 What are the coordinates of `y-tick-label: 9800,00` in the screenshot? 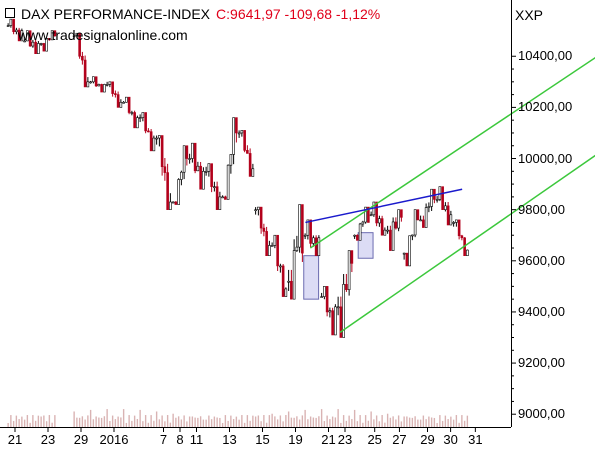 It's located at (541, 209).